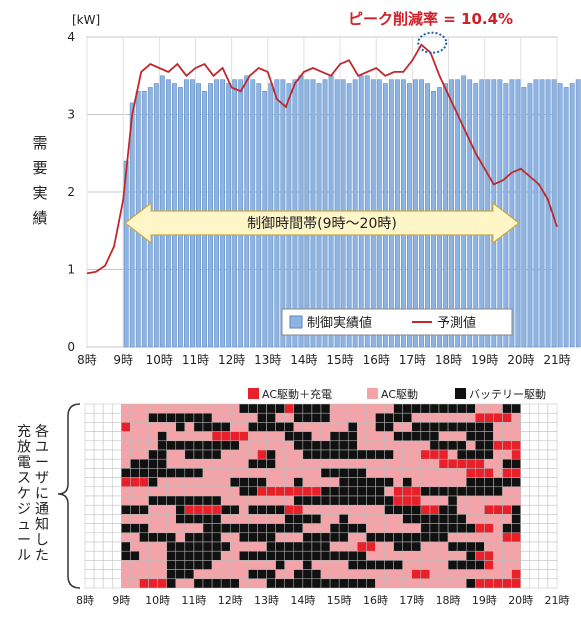  I want to click on heatmap-y-label-char: ー, so click(24, 541).